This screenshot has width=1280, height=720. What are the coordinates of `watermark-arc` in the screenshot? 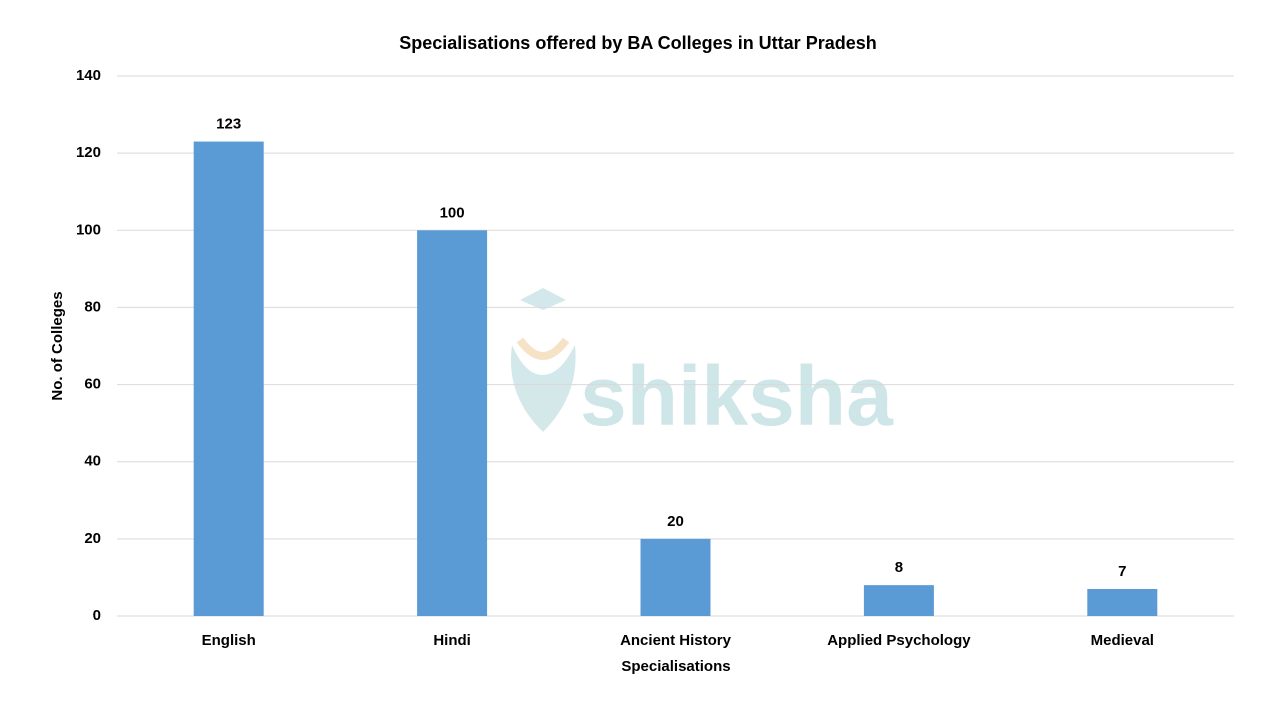 It's located at (543, 348).